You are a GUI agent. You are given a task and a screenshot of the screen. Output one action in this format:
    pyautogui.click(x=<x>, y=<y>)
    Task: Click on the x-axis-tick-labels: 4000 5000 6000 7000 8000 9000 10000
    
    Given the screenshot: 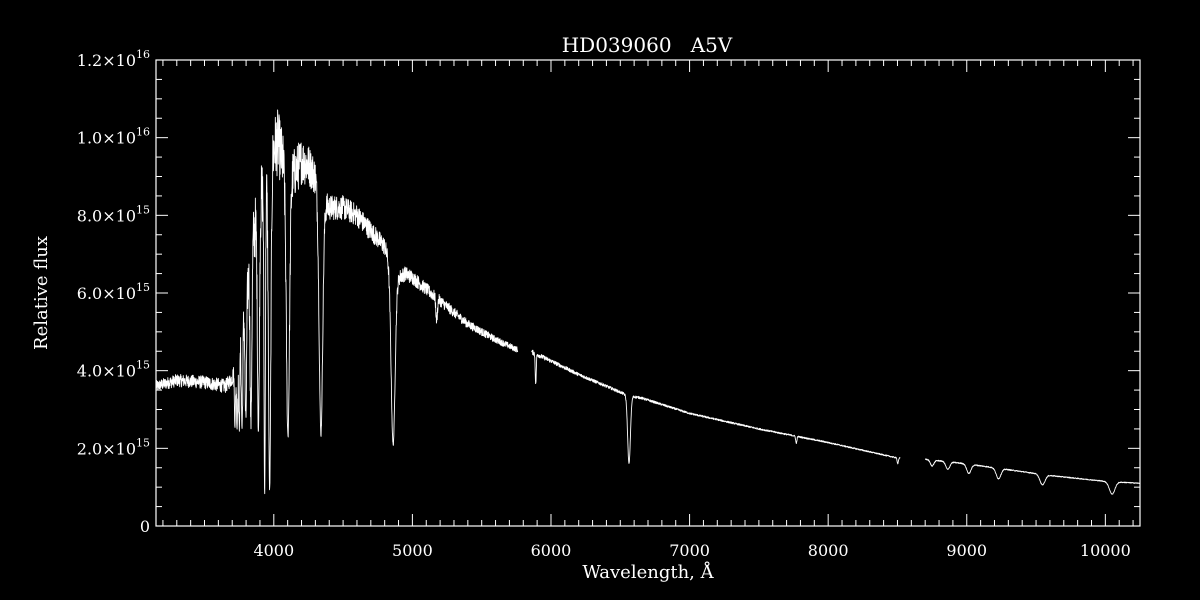 What is the action you would take?
    pyautogui.click(x=691, y=550)
    